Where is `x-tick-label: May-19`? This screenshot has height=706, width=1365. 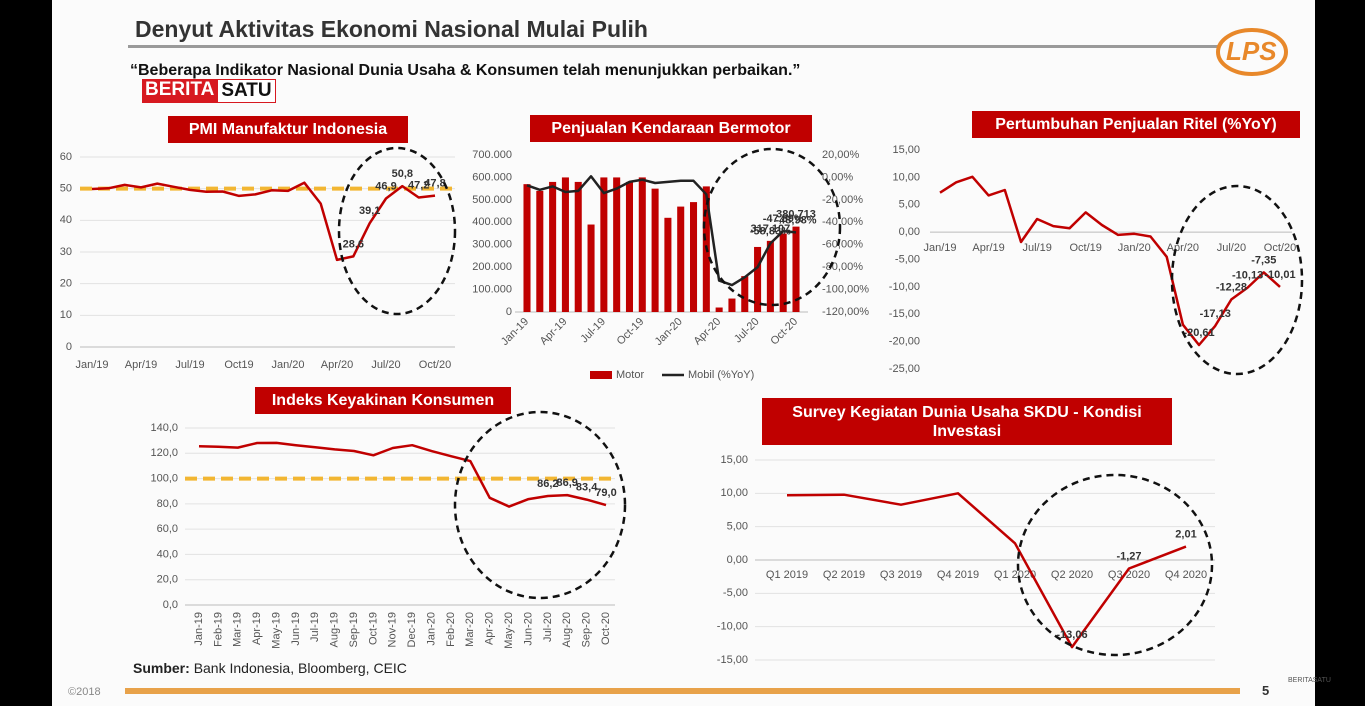
x-tick-label: May-19 is located at coordinates (276, 630).